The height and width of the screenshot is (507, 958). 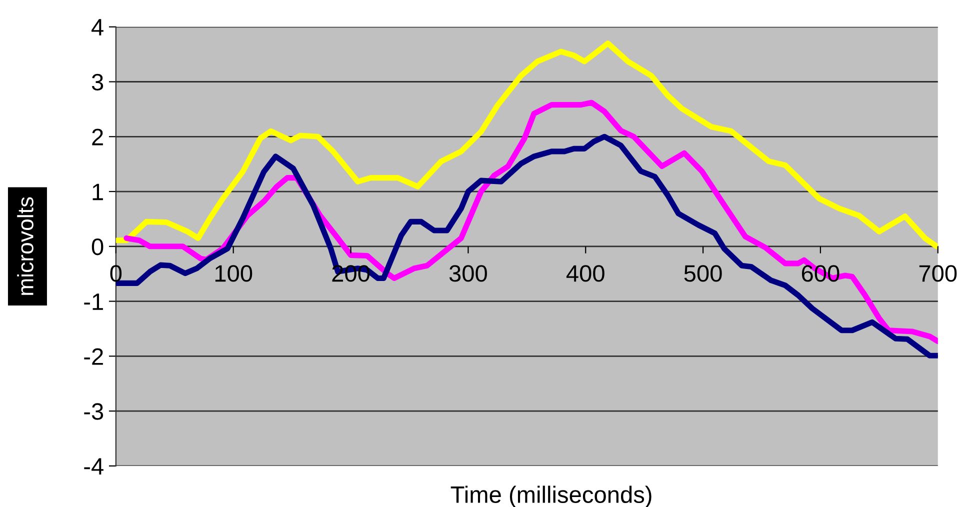 I want to click on x-tick-label: 700, so click(x=938, y=273).